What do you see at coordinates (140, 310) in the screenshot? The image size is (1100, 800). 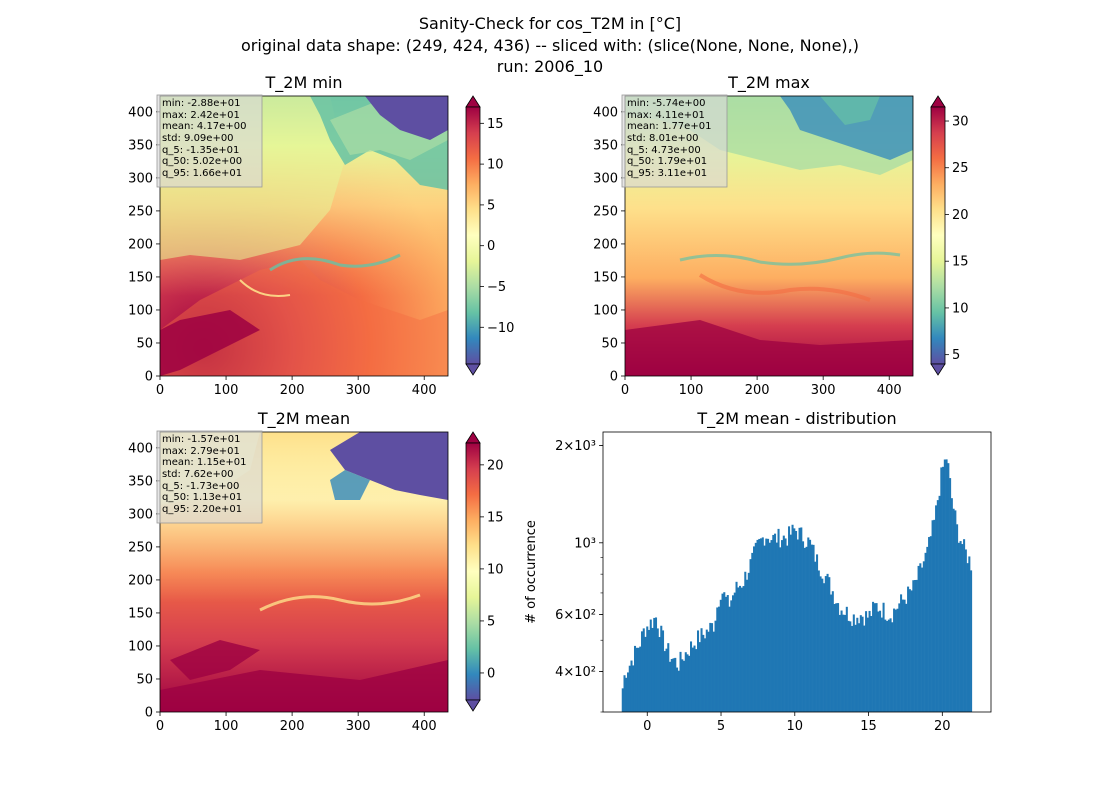 I see `y-tick-label: 100` at bounding box center [140, 310].